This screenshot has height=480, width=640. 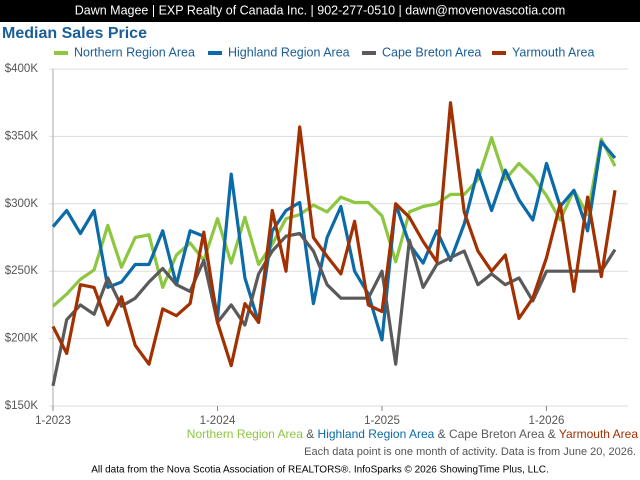 I want to click on y-tick-label: $200K, so click(x=22, y=339).